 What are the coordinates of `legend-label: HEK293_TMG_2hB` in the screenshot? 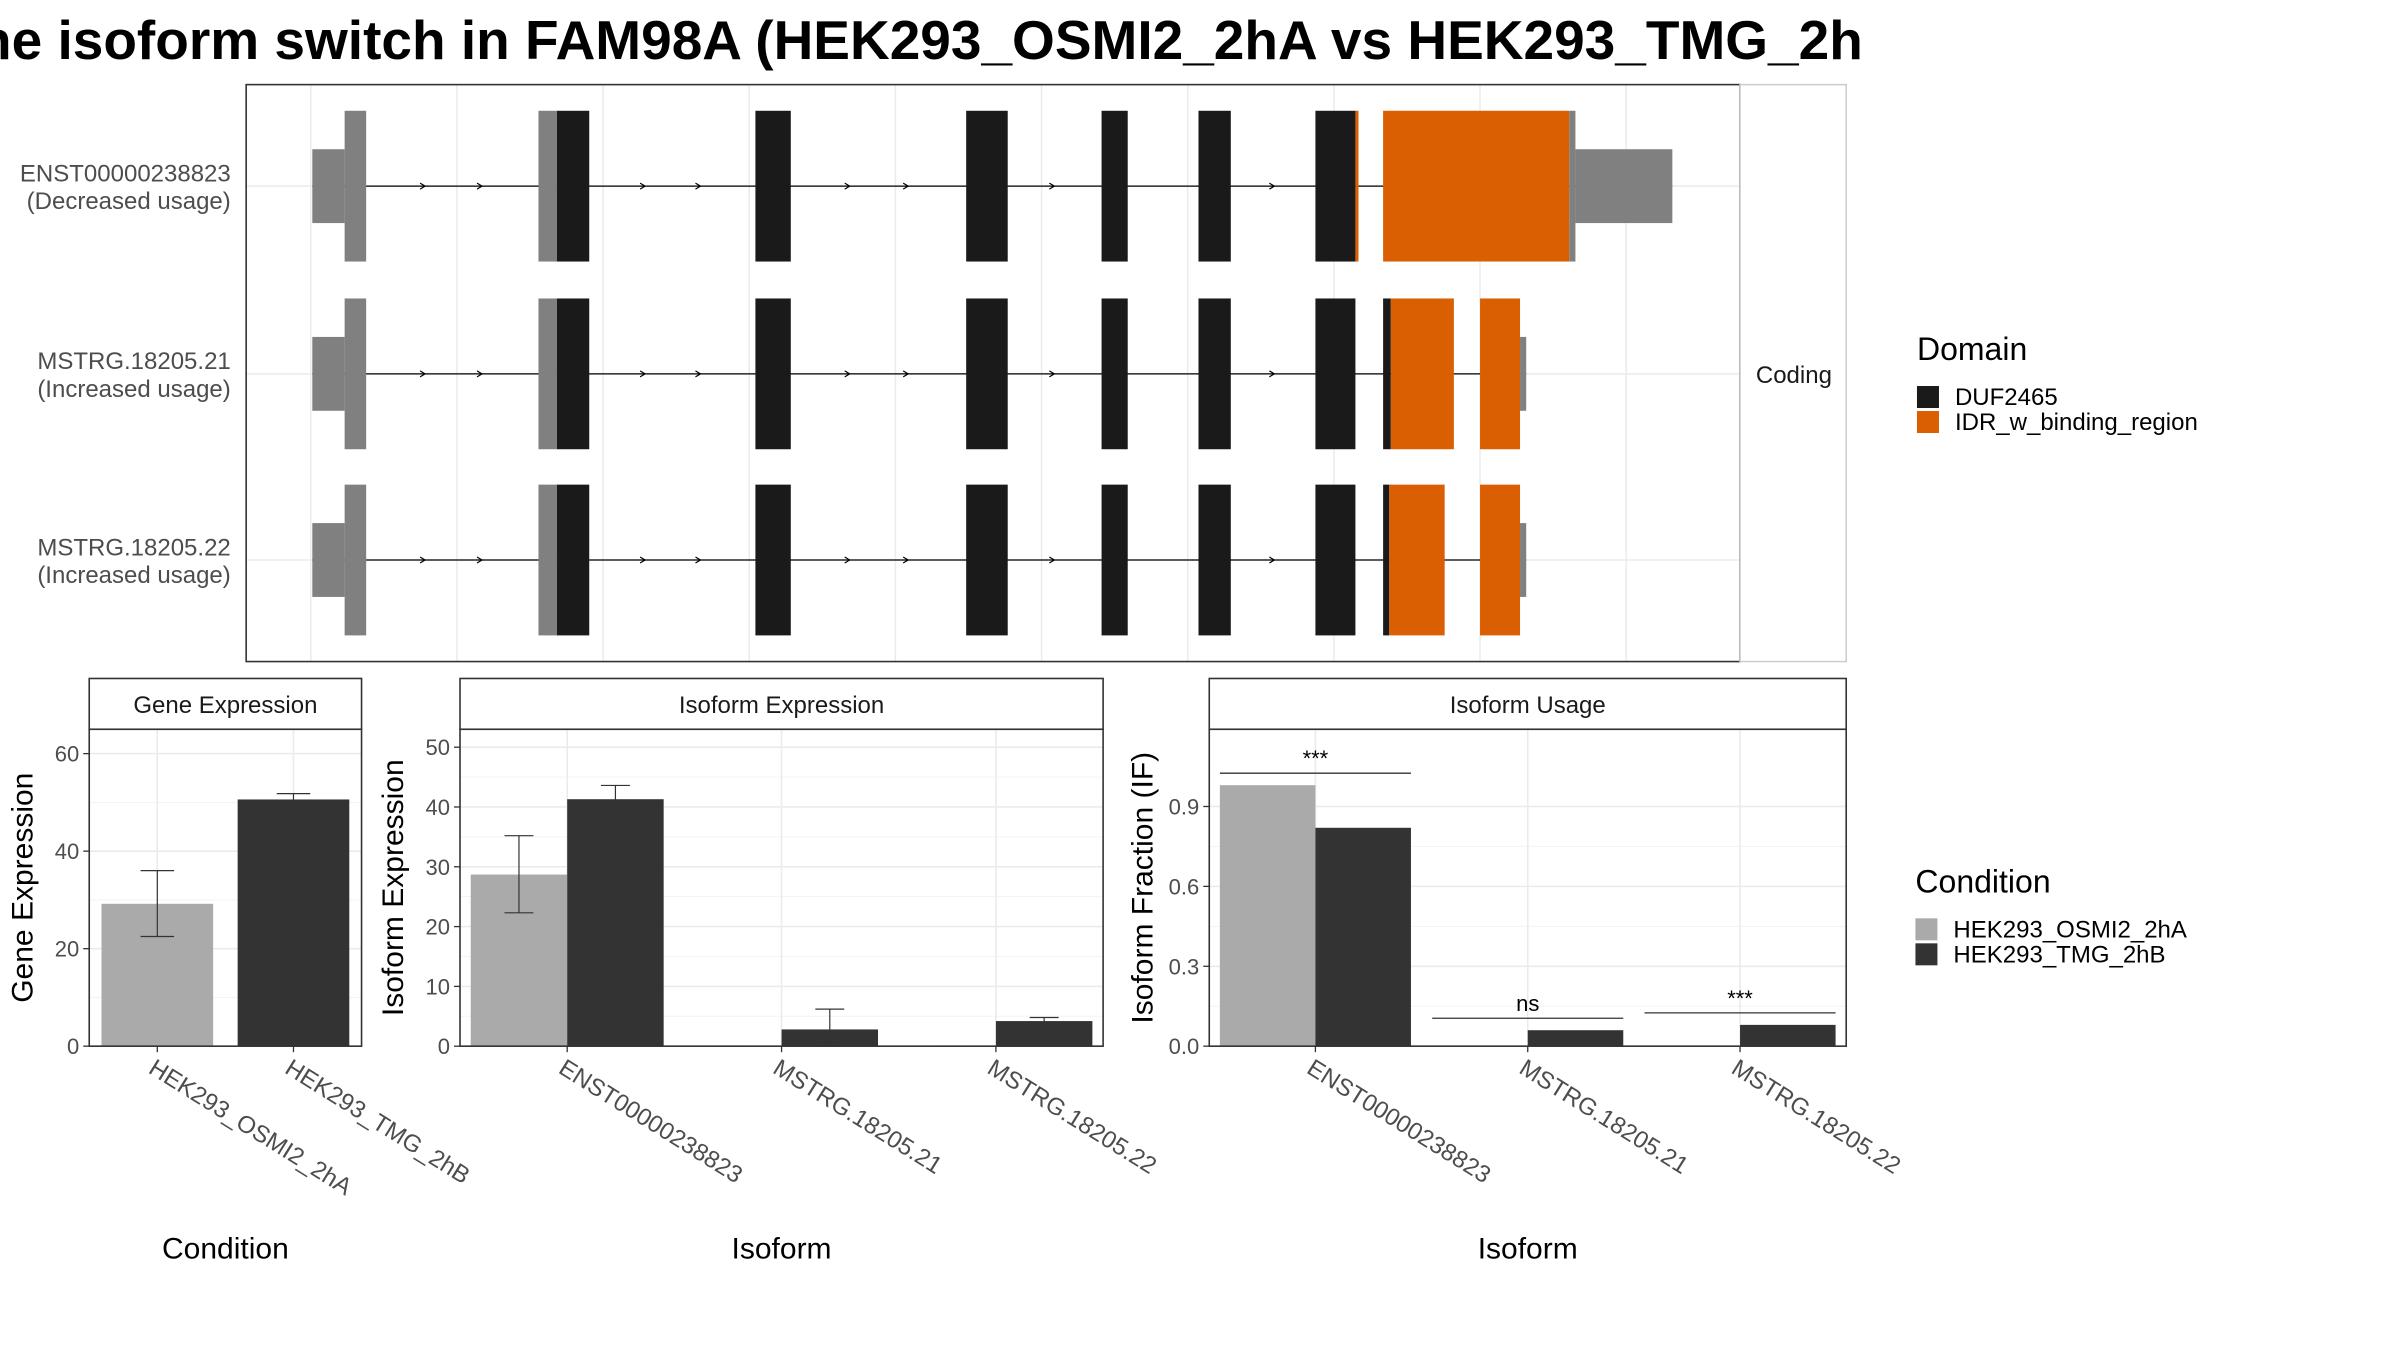 It's located at (2059, 954).